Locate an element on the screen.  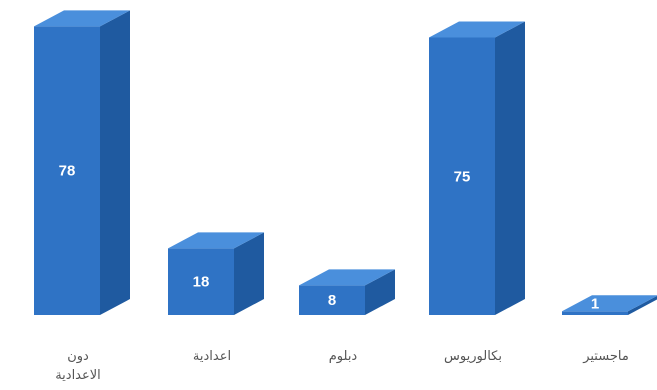
bar-value-label: 1 is located at coordinates (595, 303).